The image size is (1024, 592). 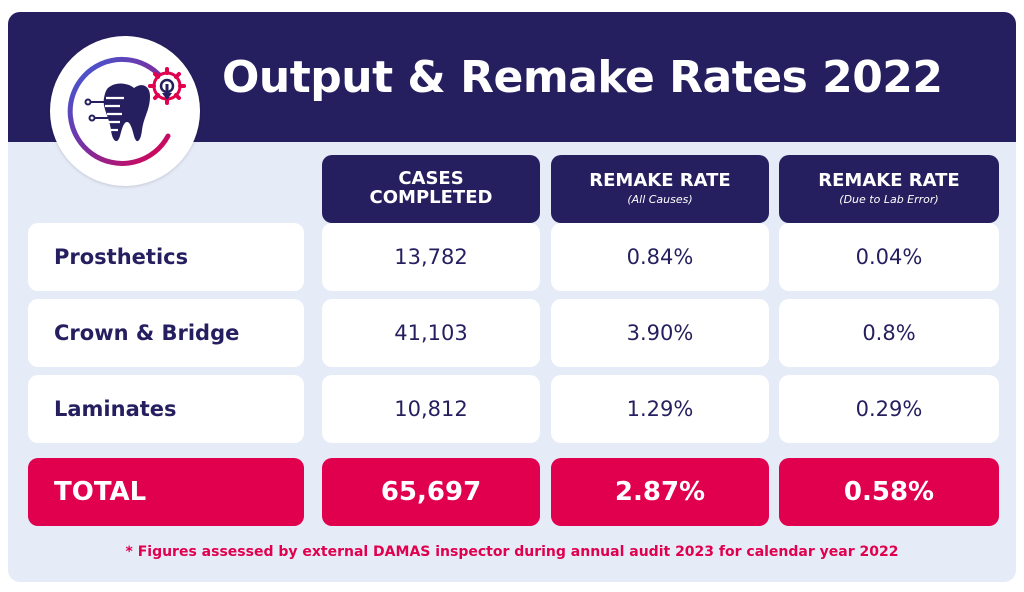 I want to click on col-header-remake-all: REMAKE RATE (All Causes), so click(x=660, y=189).